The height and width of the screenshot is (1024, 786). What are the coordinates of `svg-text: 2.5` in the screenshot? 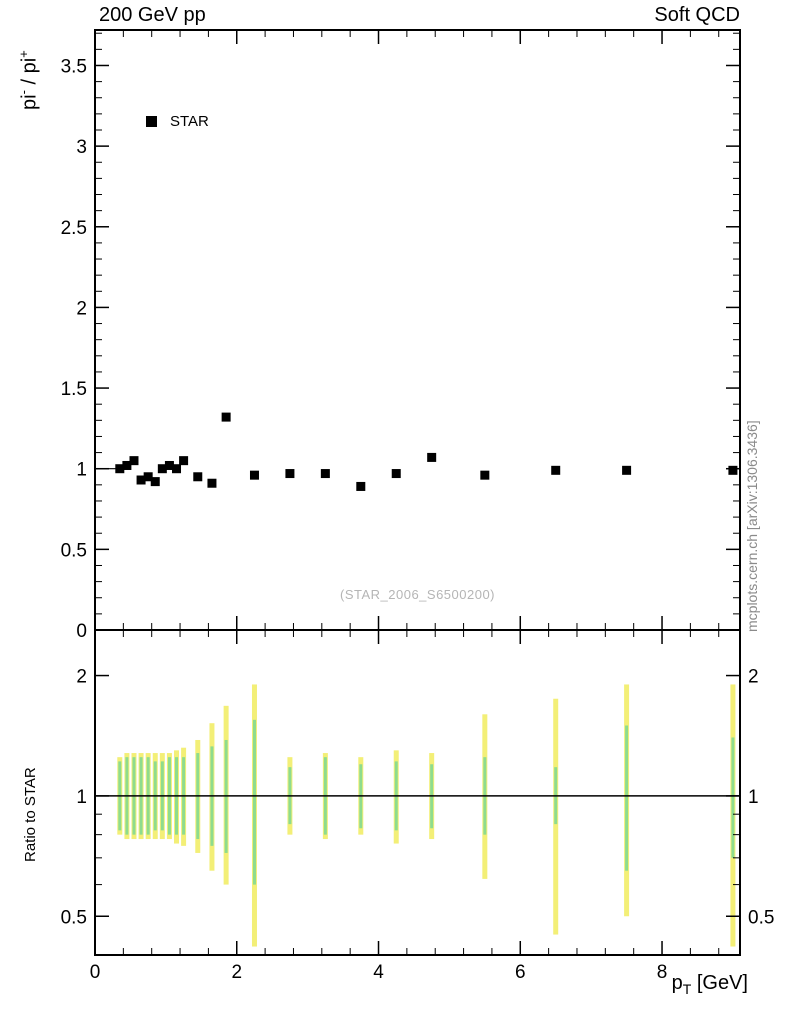 It's located at (74, 228).